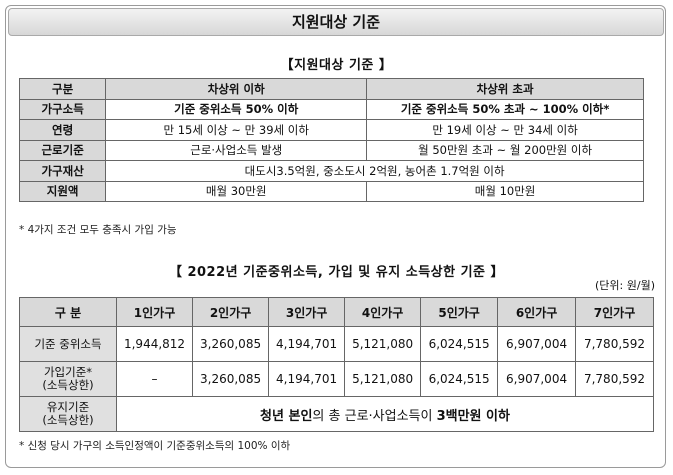 Image resolution: width=673 pixels, height=475 pixels. Describe the element at coordinates (374, 171) in the screenshot. I see `table-cell: 대도시3.5억원, 중소도시 2억원, 농어촌 1.7억원 이하` at that location.